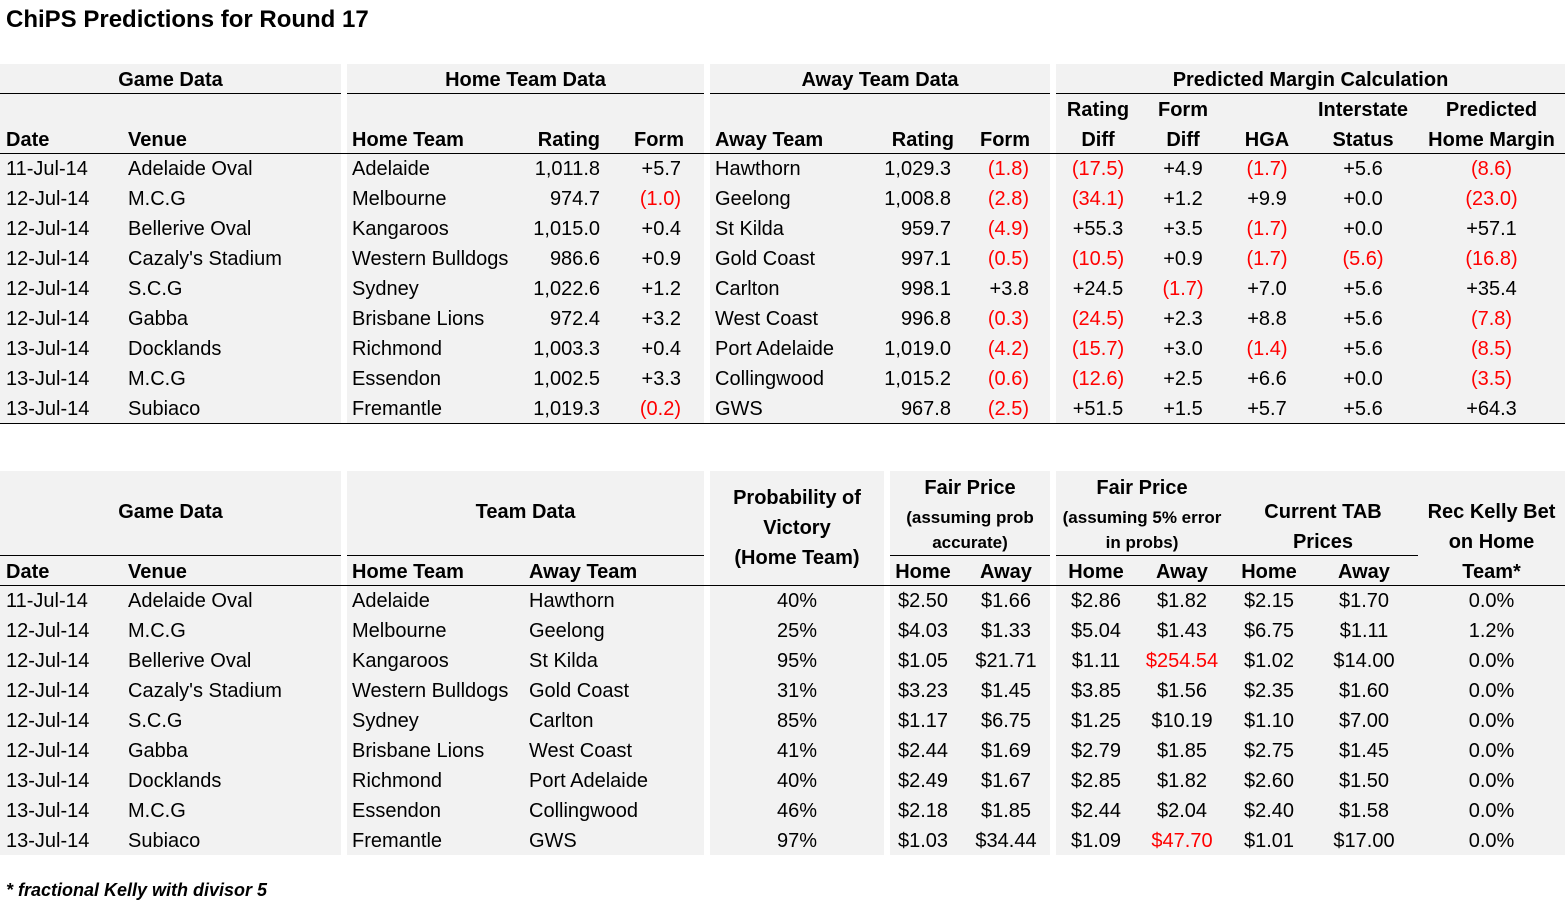 This screenshot has height=906, width=1565. Describe the element at coordinates (1267, 229) in the screenshot. I see `cell-hga: (1.7)` at that location.